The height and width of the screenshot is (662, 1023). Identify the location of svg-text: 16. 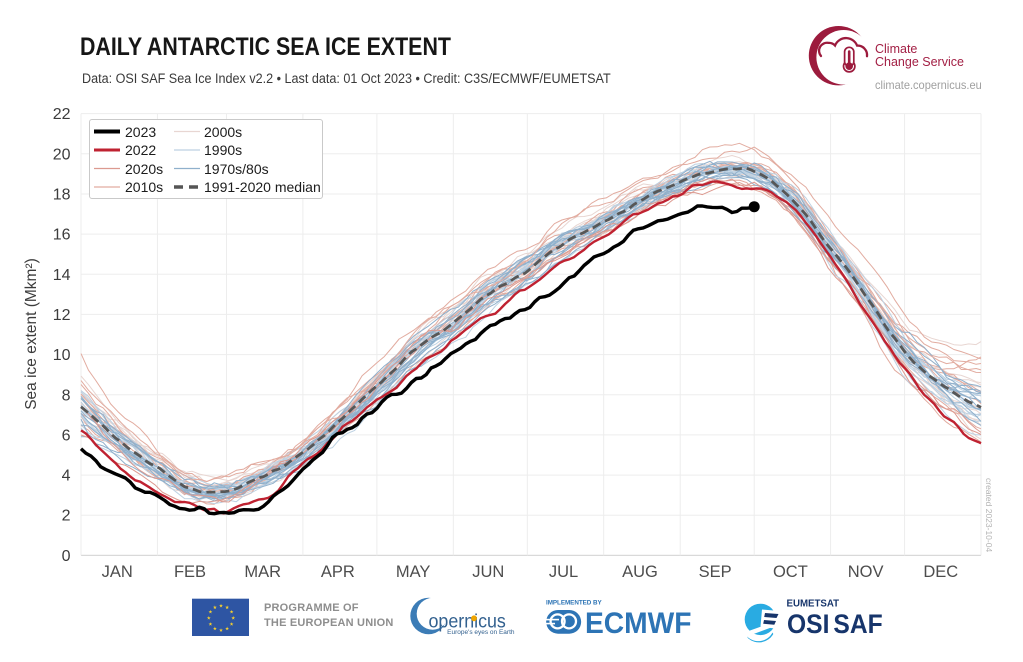
(62, 235).